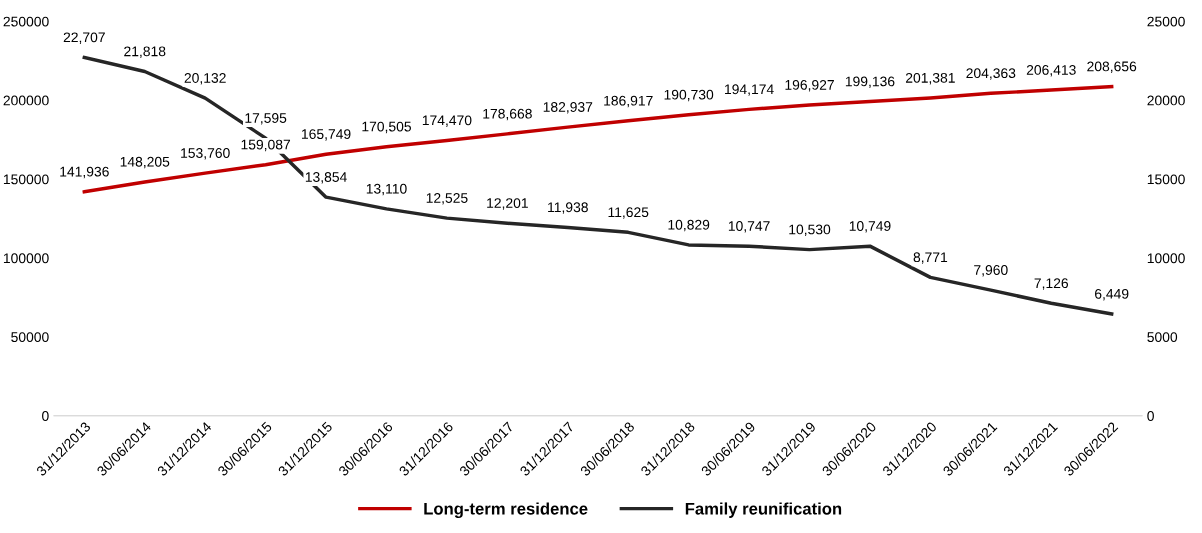 The width and height of the screenshot is (1202, 533). What do you see at coordinates (1166, 21) in the screenshot?
I see `y2-tick-label: 25000` at bounding box center [1166, 21].